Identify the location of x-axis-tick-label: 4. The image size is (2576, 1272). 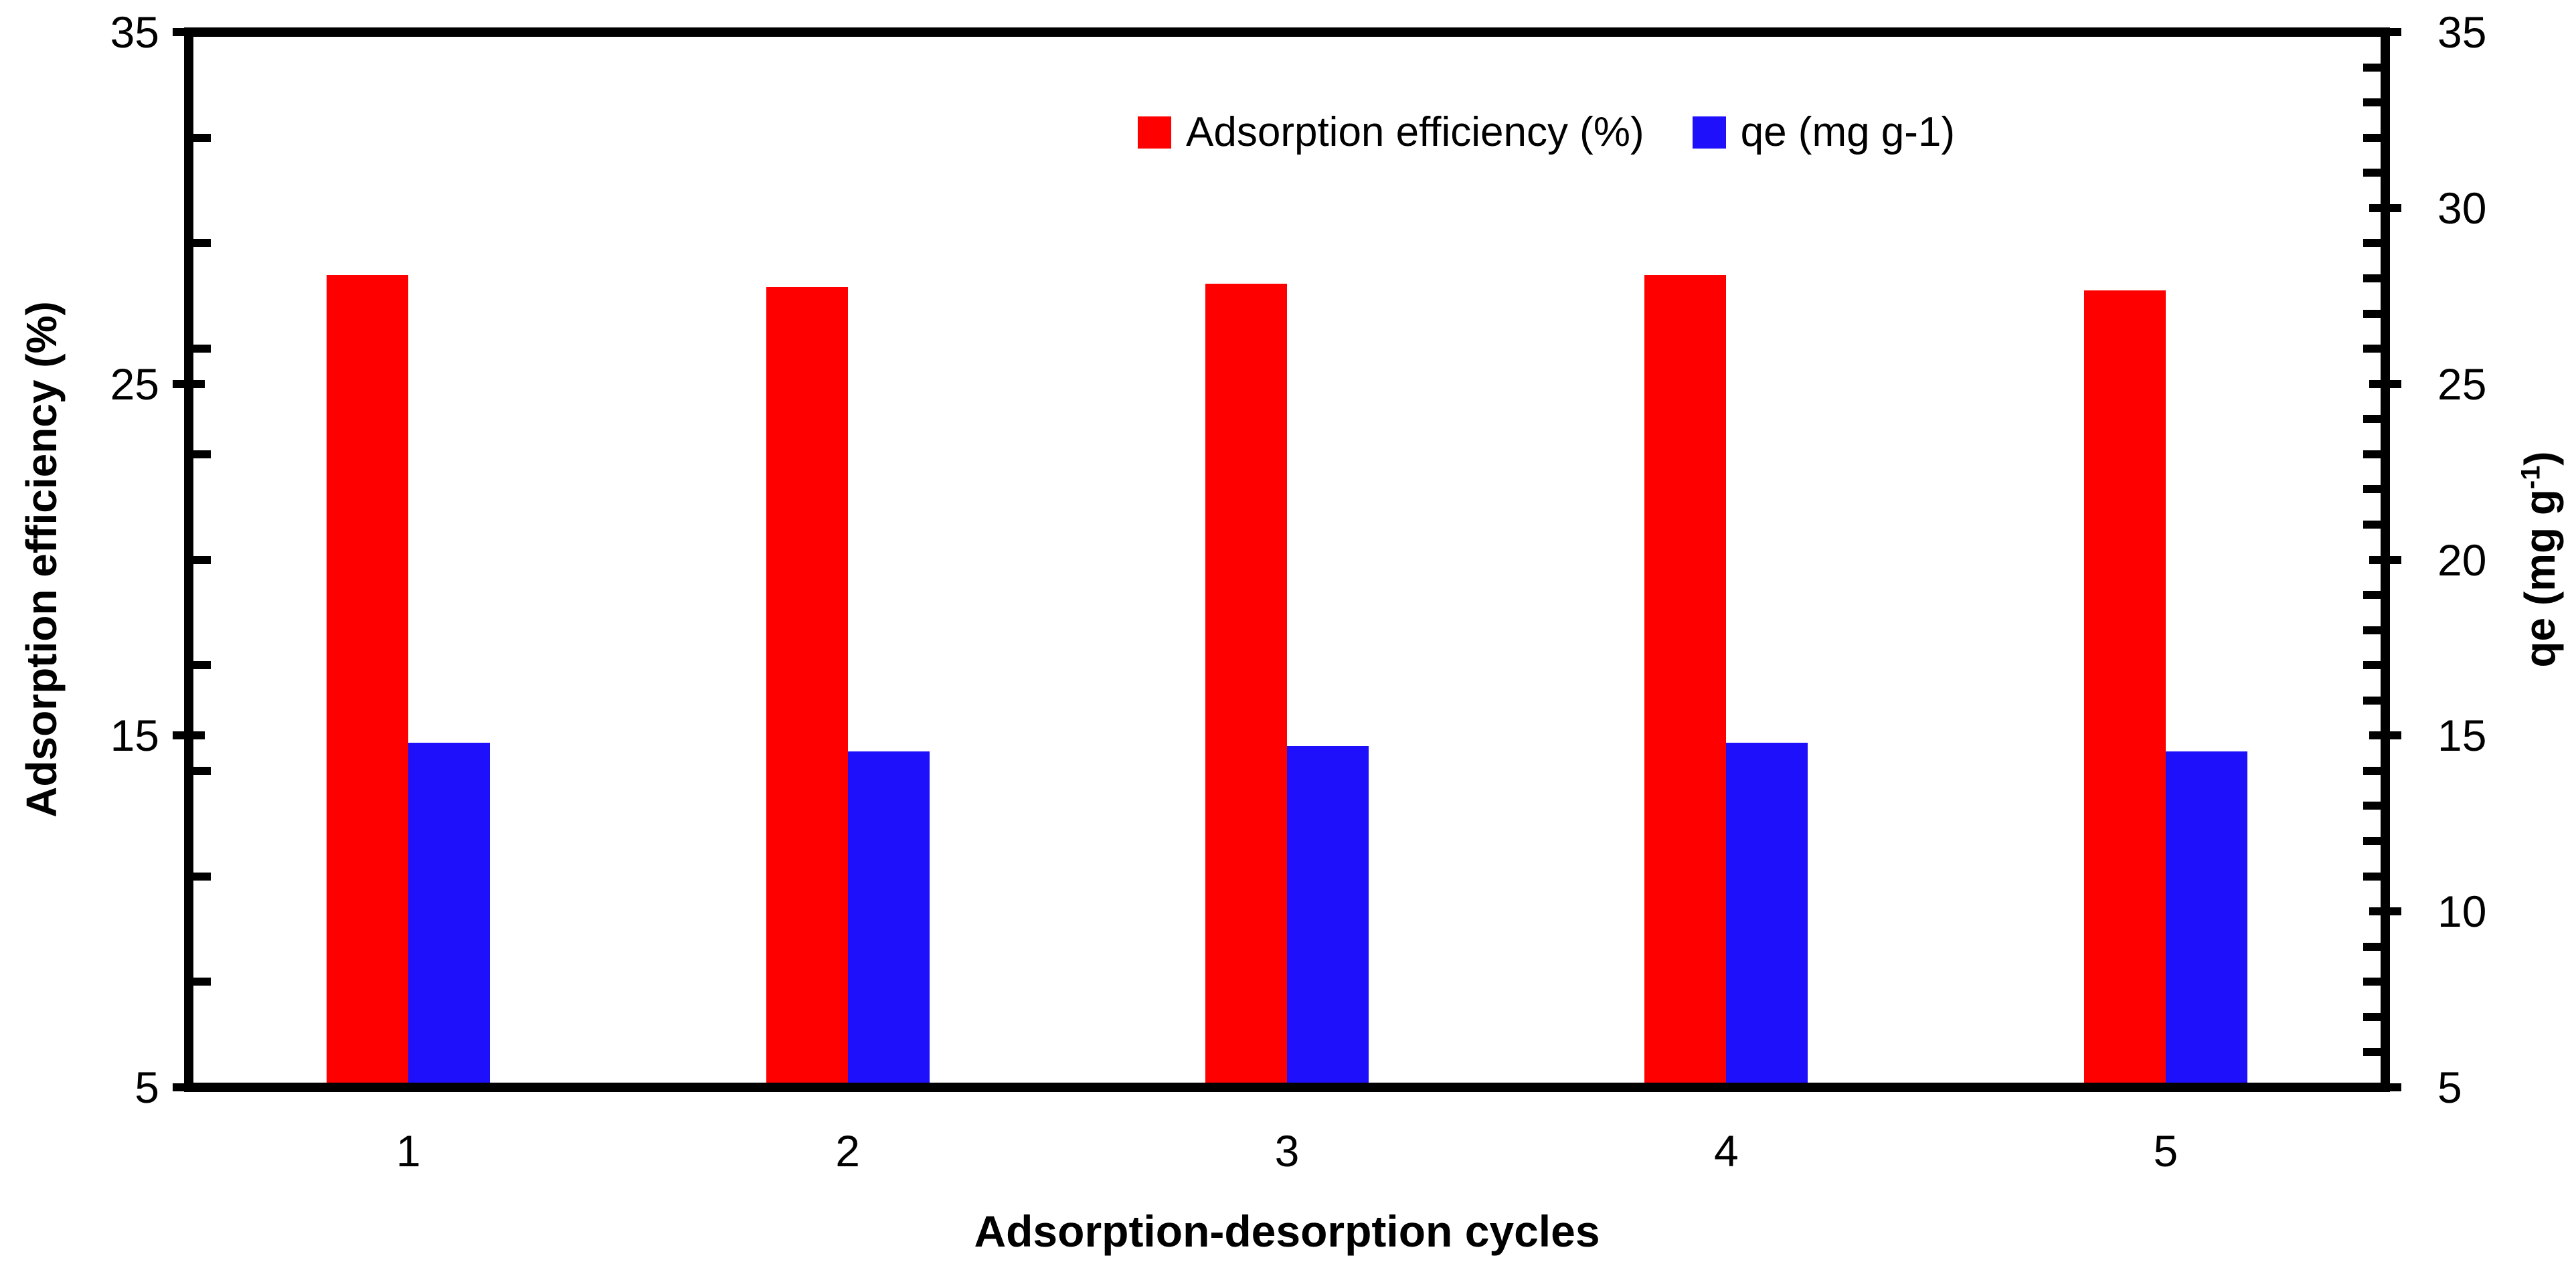
(1726, 1151).